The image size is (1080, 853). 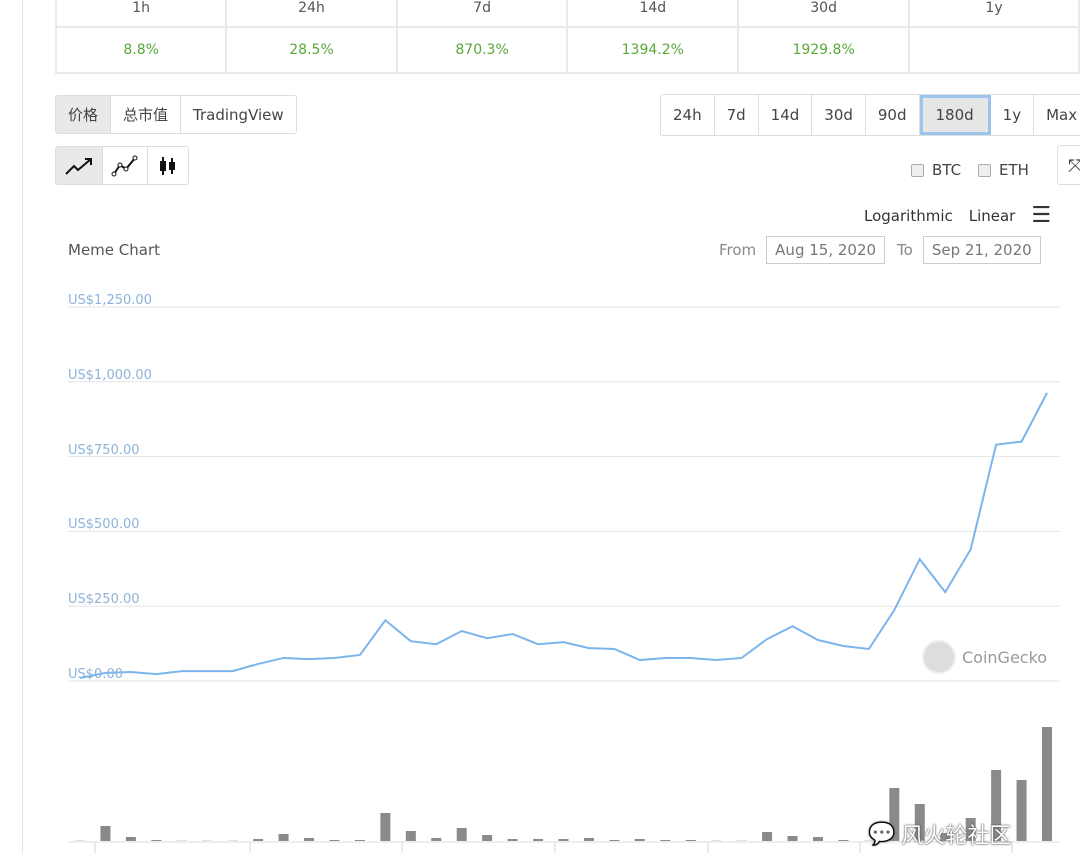 What do you see at coordinates (1074, 166) in the screenshot?
I see `expand-icon: ⤧` at bounding box center [1074, 166].